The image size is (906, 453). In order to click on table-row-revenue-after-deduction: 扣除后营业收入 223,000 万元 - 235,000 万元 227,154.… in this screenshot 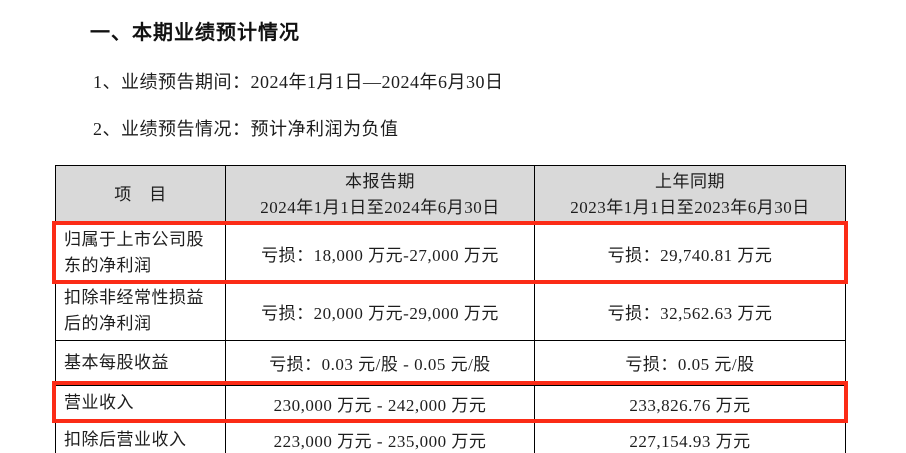, I will do `click(450, 436)`.